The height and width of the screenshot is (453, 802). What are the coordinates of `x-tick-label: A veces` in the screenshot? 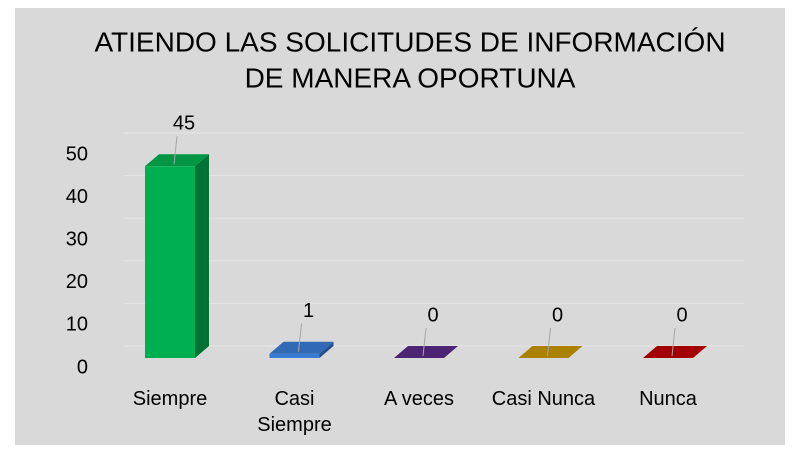 It's located at (419, 399).